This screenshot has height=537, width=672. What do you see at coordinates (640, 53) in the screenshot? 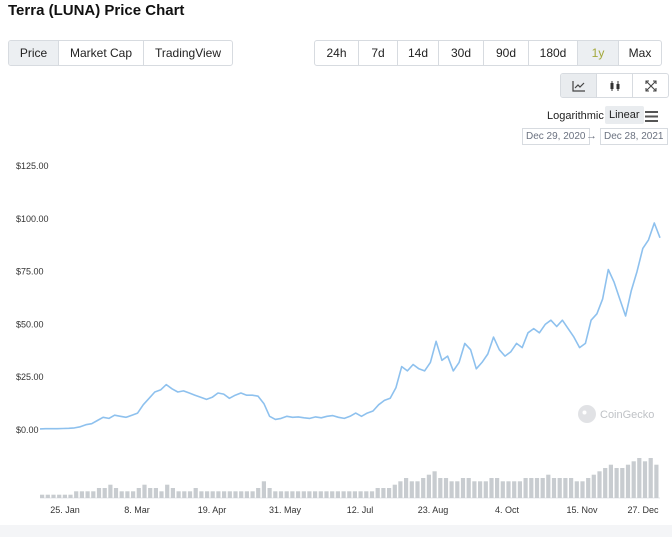
I see `range-max: Max` at bounding box center [640, 53].